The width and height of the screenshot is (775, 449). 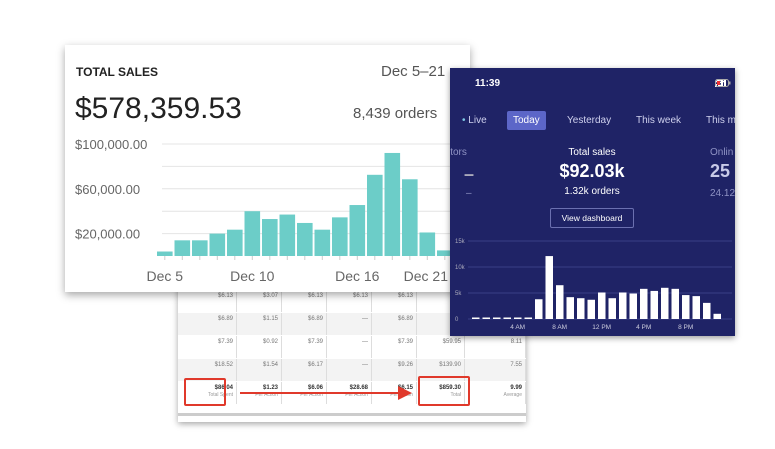 What do you see at coordinates (592, 152) in the screenshot?
I see `total-sales-label: Total sales` at bounding box center [592, 152].